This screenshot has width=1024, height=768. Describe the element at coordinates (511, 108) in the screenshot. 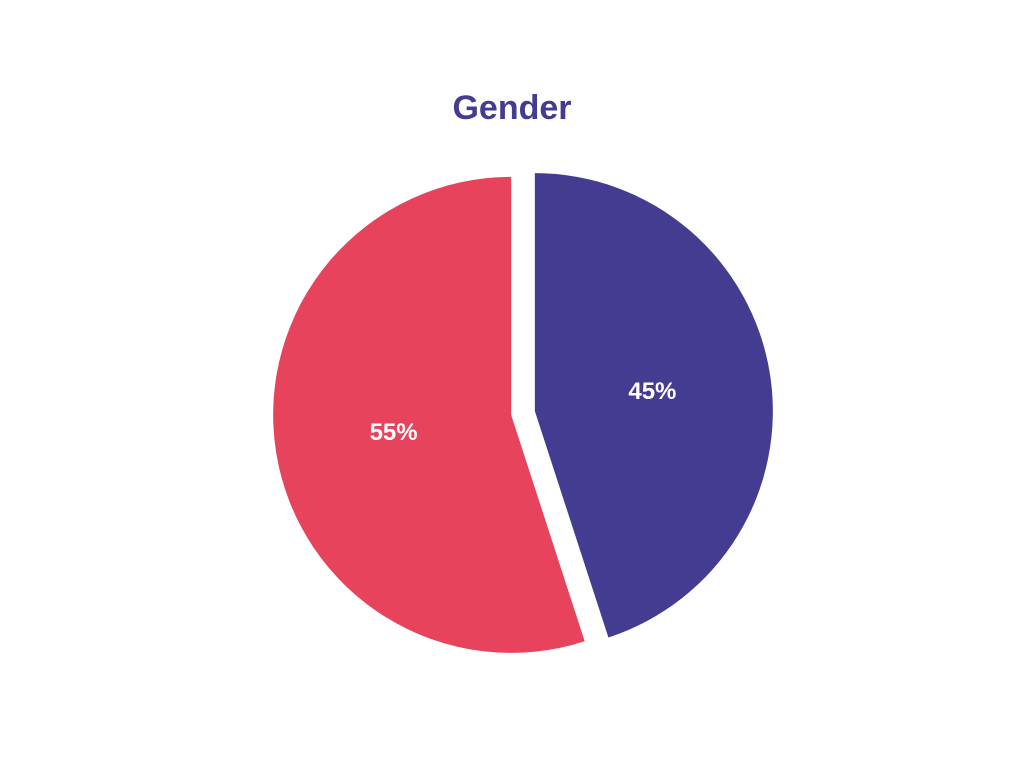

I see `chart-title: Gender` at that location.